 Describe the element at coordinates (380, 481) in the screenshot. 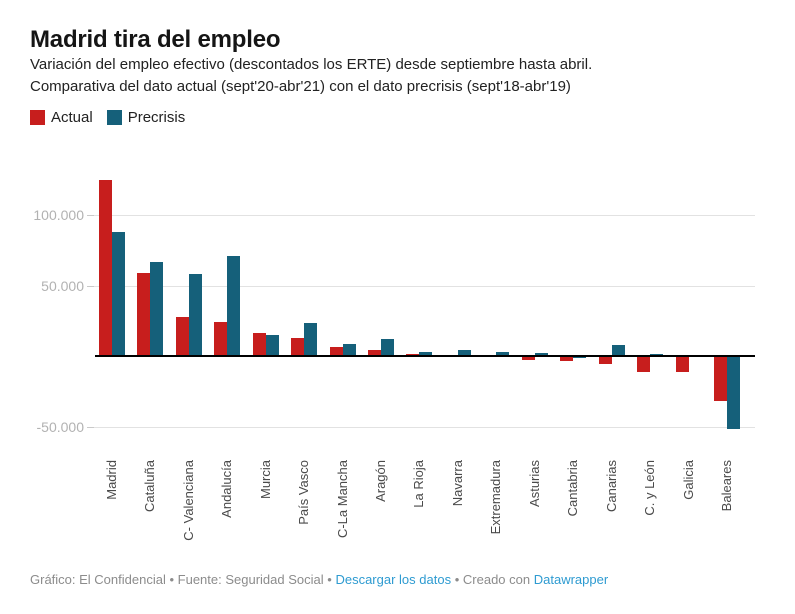

I see `x-axis-label-7: Aragón` at that location.